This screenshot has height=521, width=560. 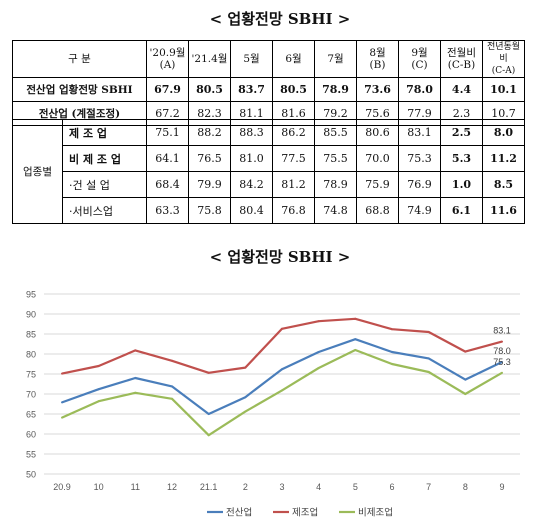 I want to click on table-cell: 5.3, so click(x=461, y=158).